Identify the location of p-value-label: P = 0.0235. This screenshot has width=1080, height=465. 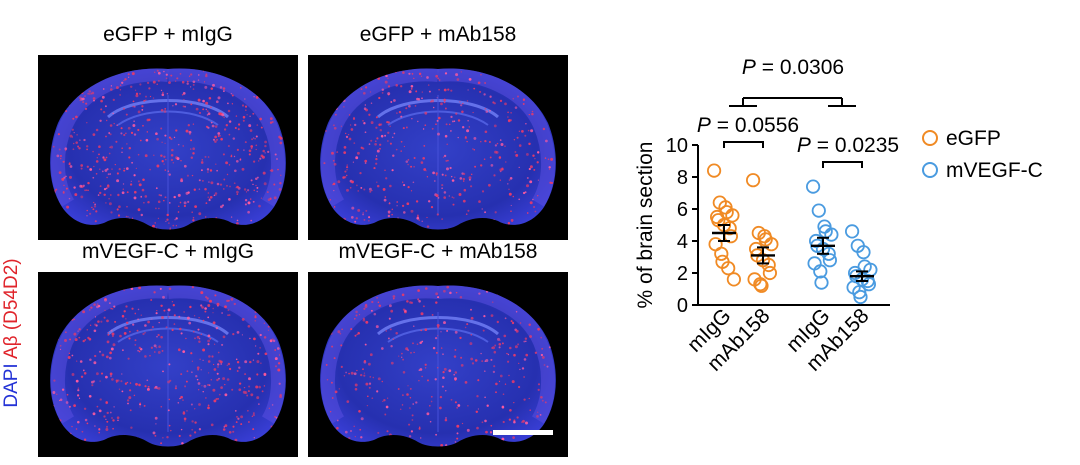
(848, 145).